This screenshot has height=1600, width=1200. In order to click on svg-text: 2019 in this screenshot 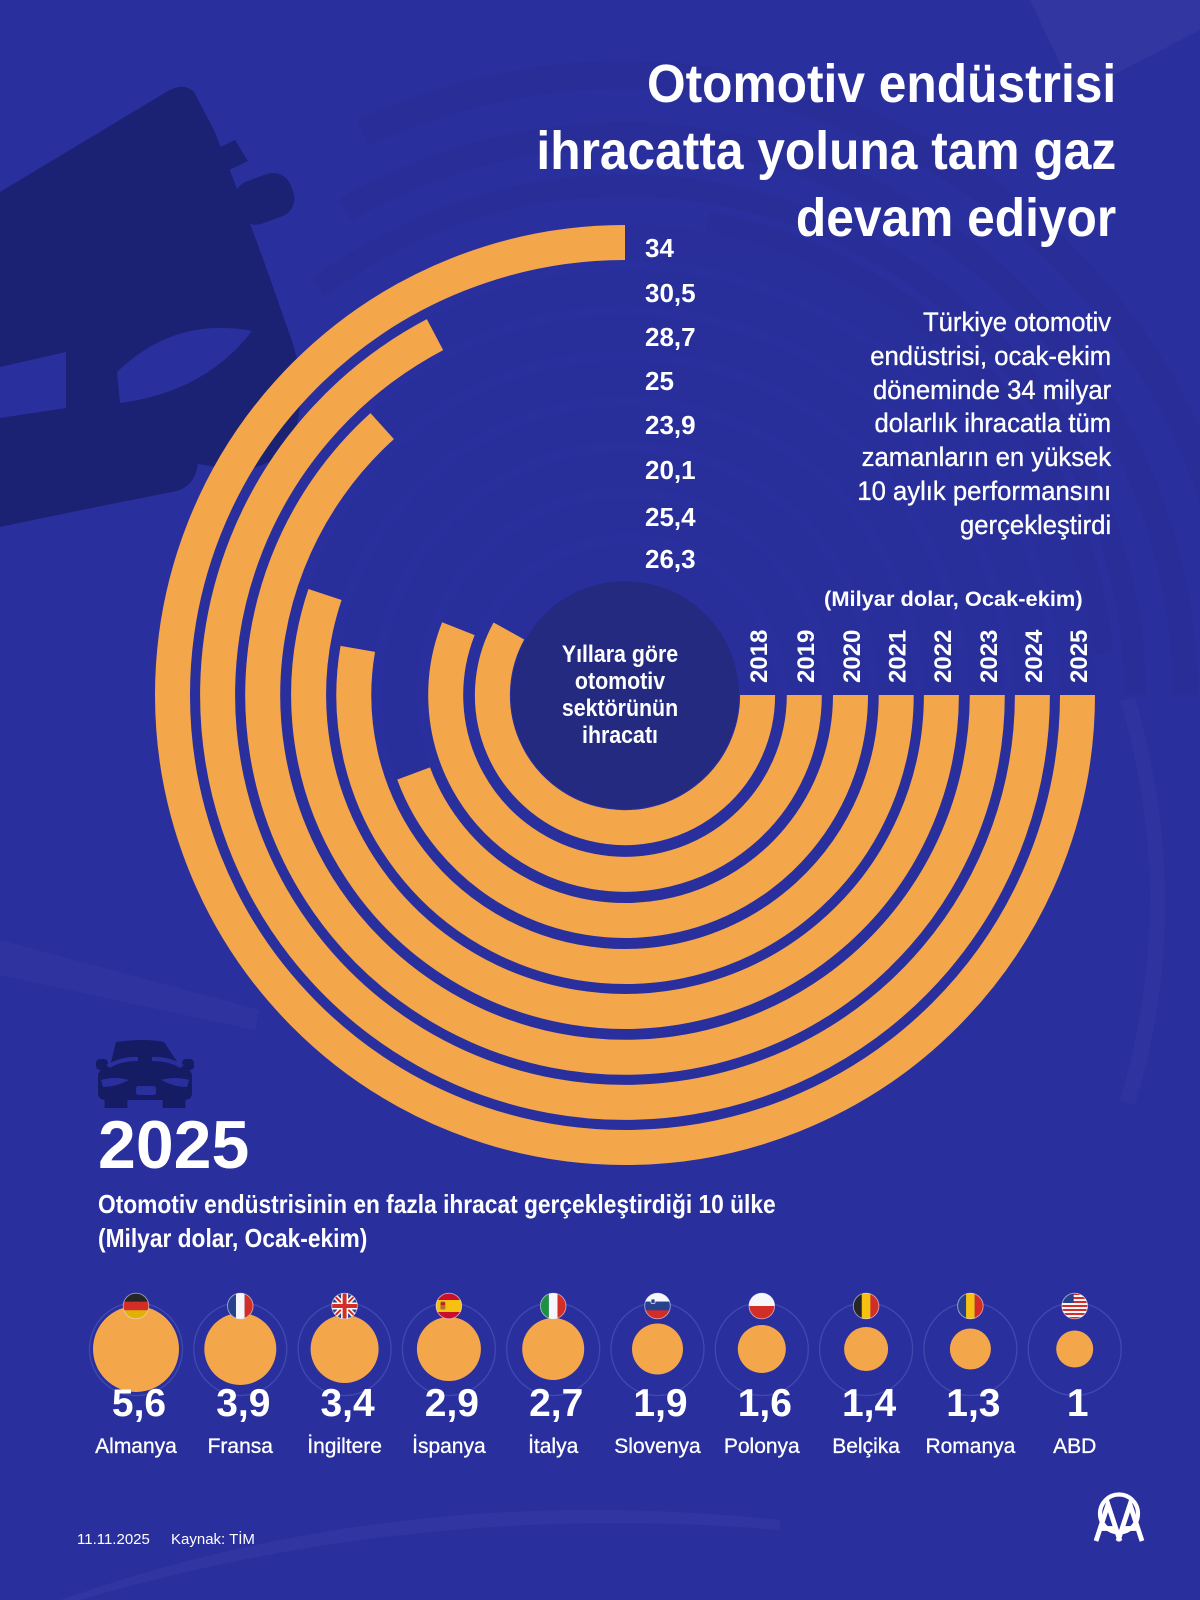, I will do `click(806, 656)`.